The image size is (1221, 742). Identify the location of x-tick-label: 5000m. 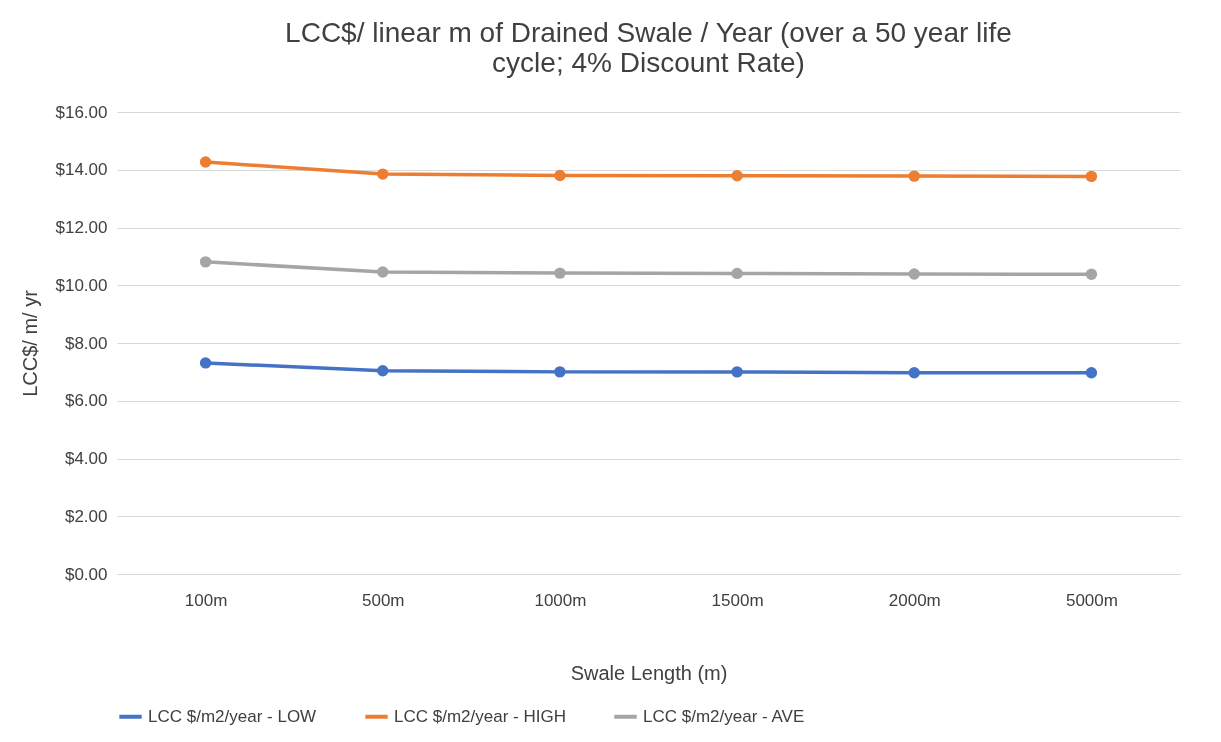
(1091, 600).